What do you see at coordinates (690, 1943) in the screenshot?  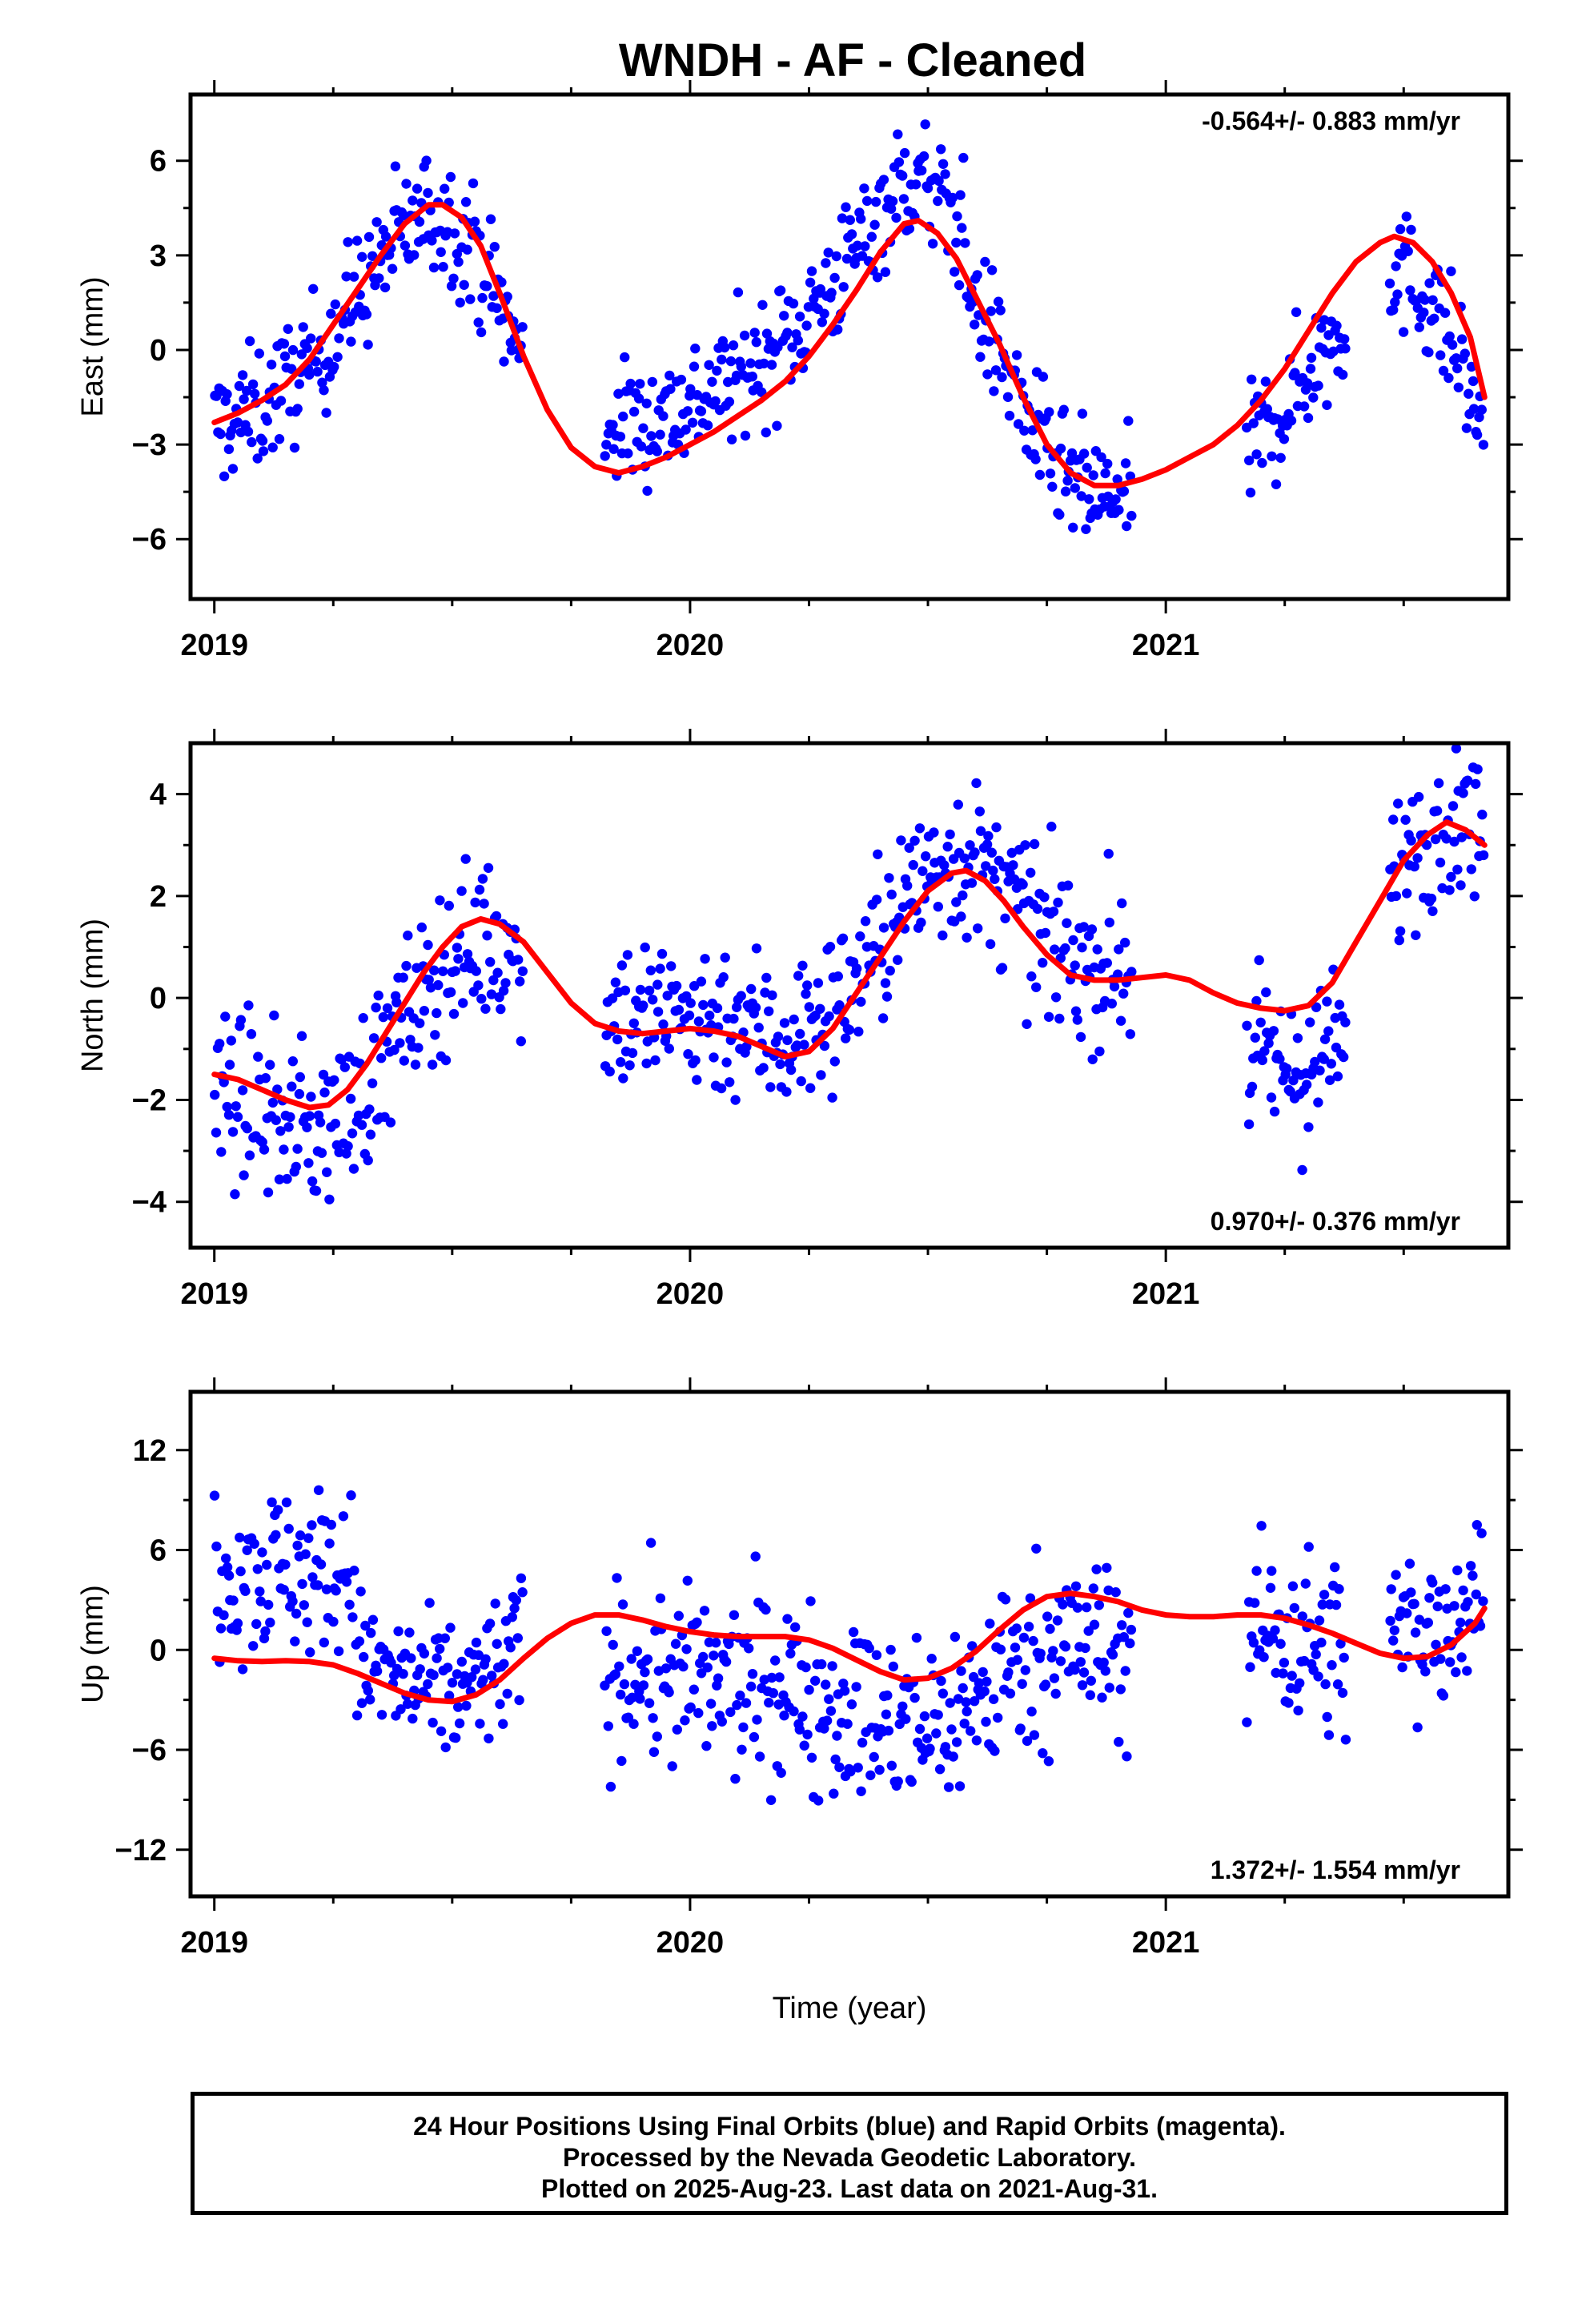 I see `x-tick-label: 2020` at bounding box center [690, 1943].